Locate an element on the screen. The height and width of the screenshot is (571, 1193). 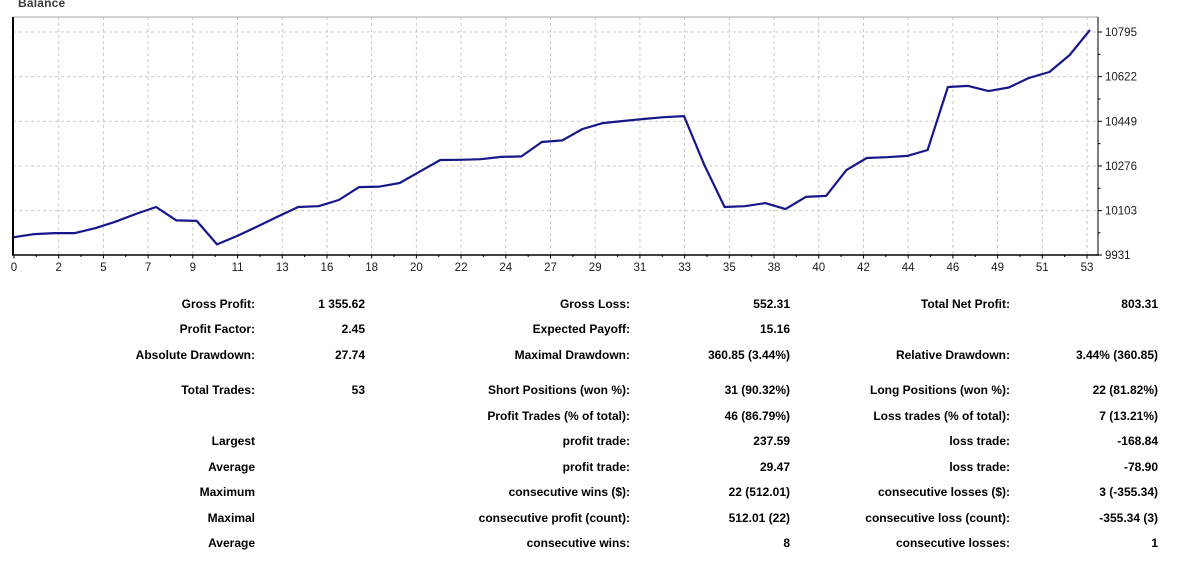
stat-label: Maximal is located at coordinates (231, 517).